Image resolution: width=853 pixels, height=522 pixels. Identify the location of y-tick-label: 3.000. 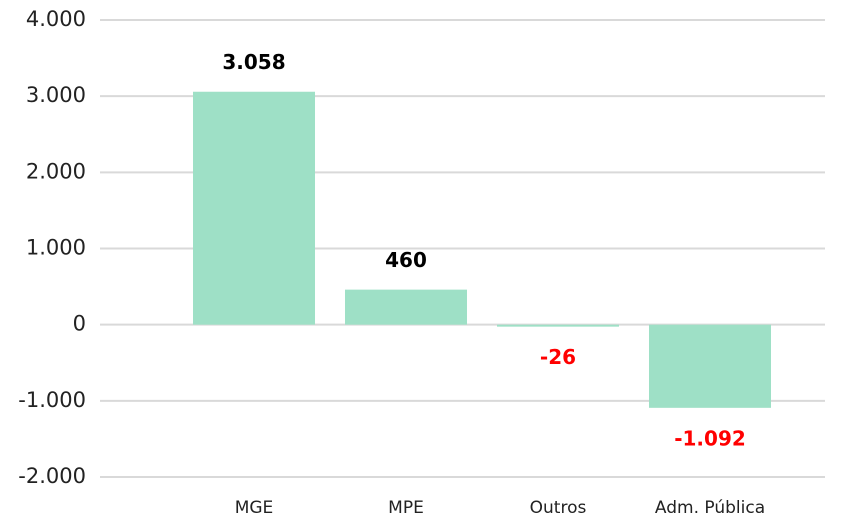
(56, 95).